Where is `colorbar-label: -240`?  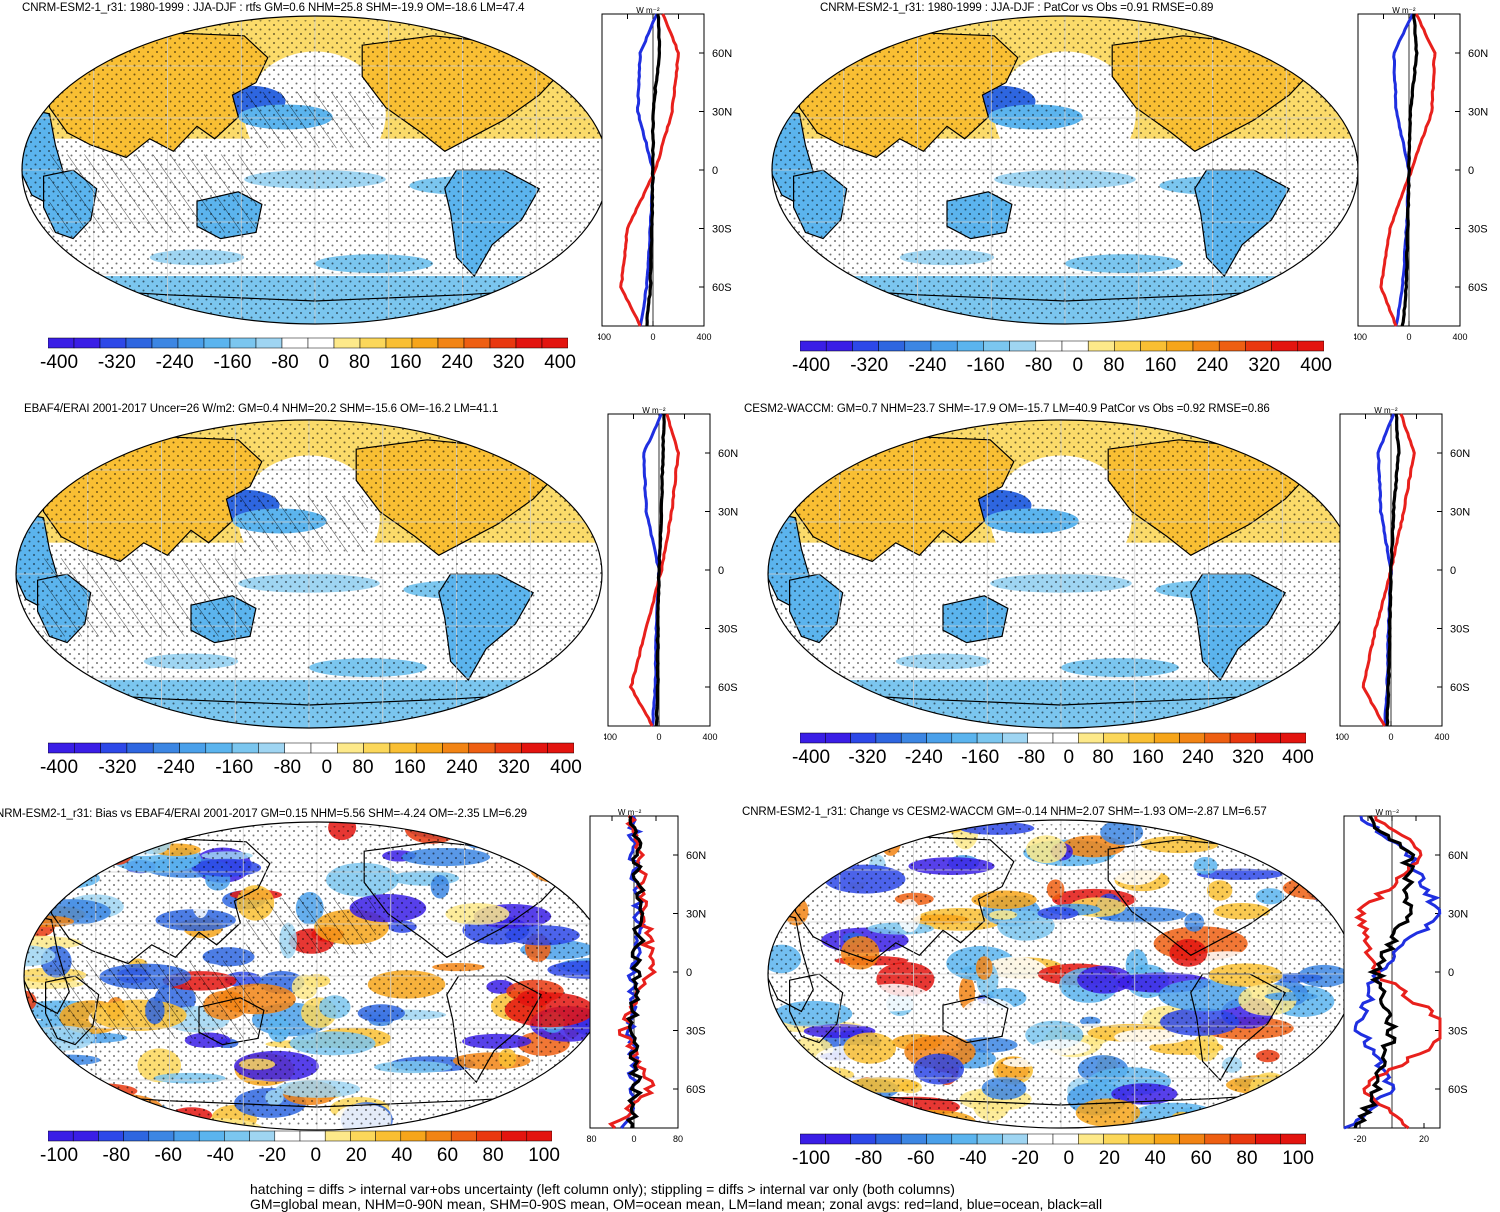 colorbar-label: -240 is located at coordinates (174, 362).